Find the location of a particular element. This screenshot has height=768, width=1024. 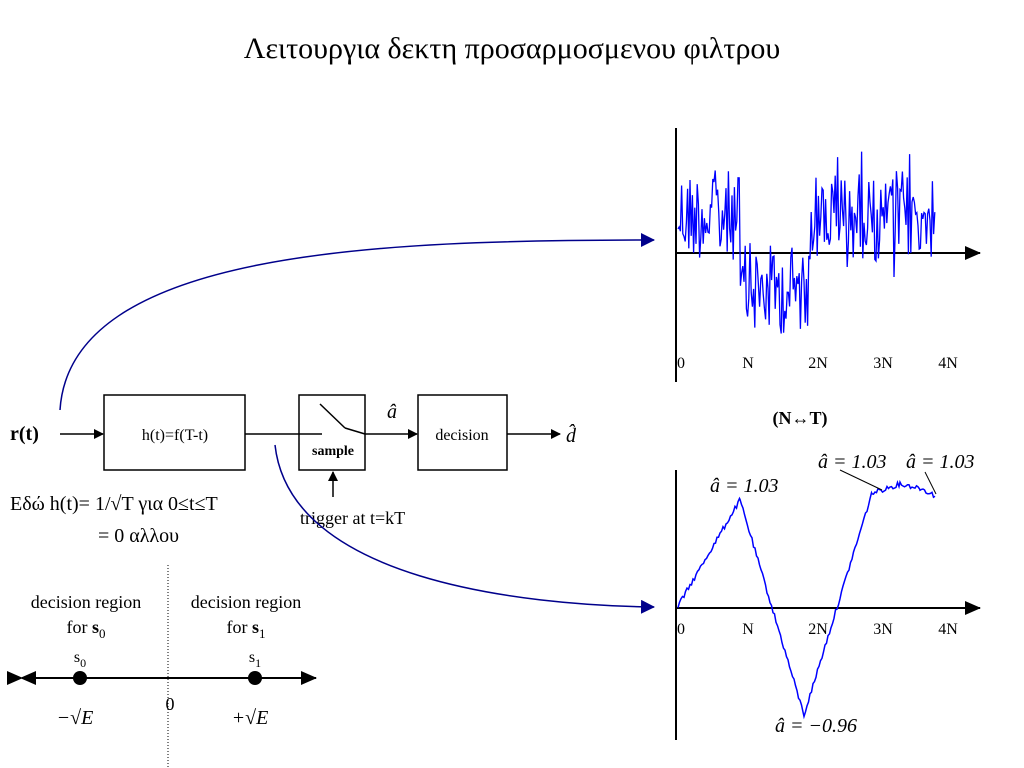

mapping-label: (N↔T) is located at coordinates (800, 418).